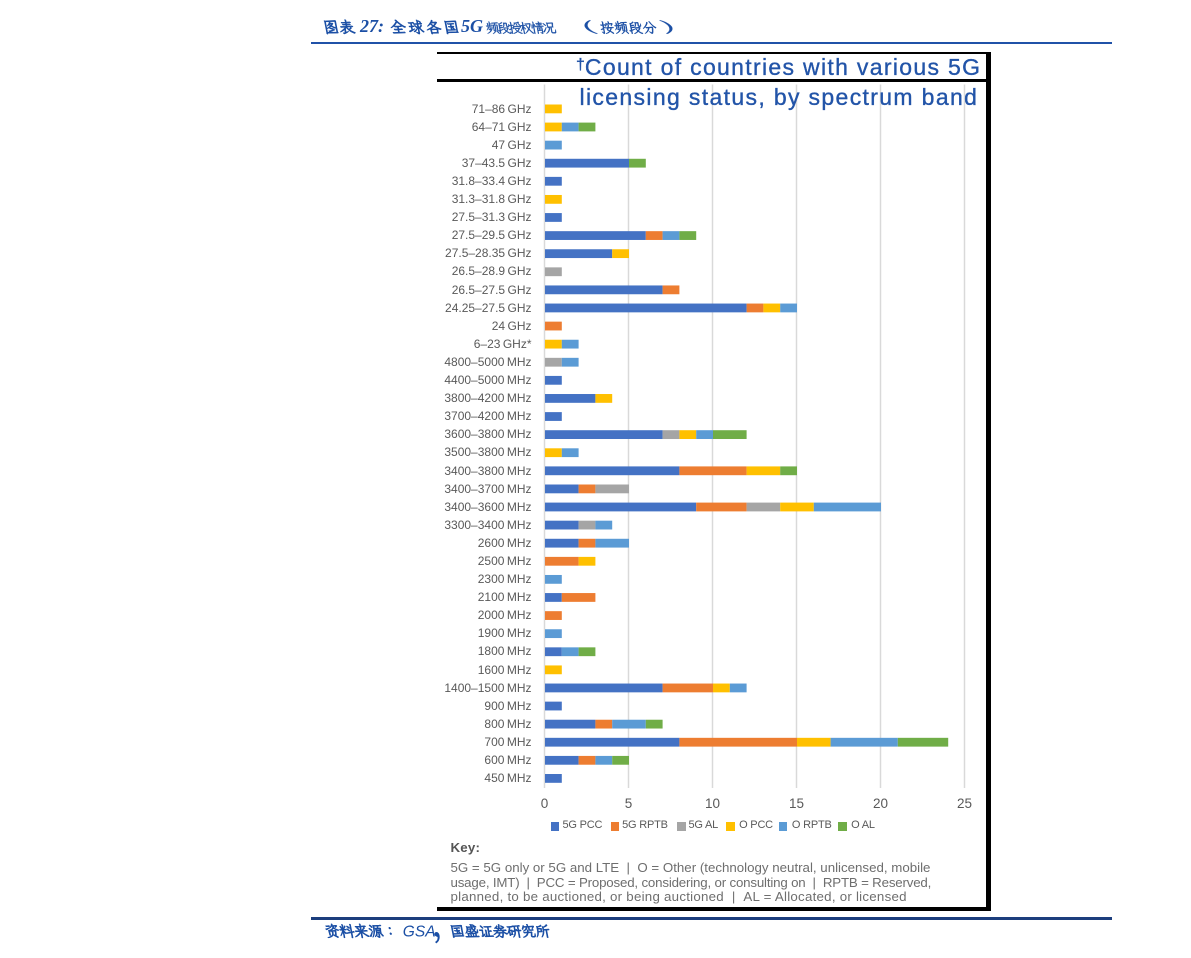  What do you see at coordinates (419, 931) in the screenshot?
I see `svg-text: GSA` at bounding box center [419, 931].